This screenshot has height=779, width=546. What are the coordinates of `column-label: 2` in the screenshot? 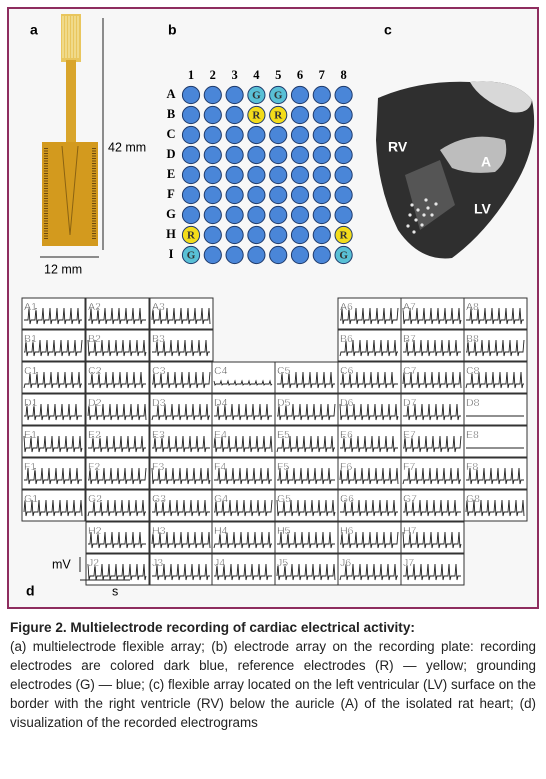 It's located at (213, 75).